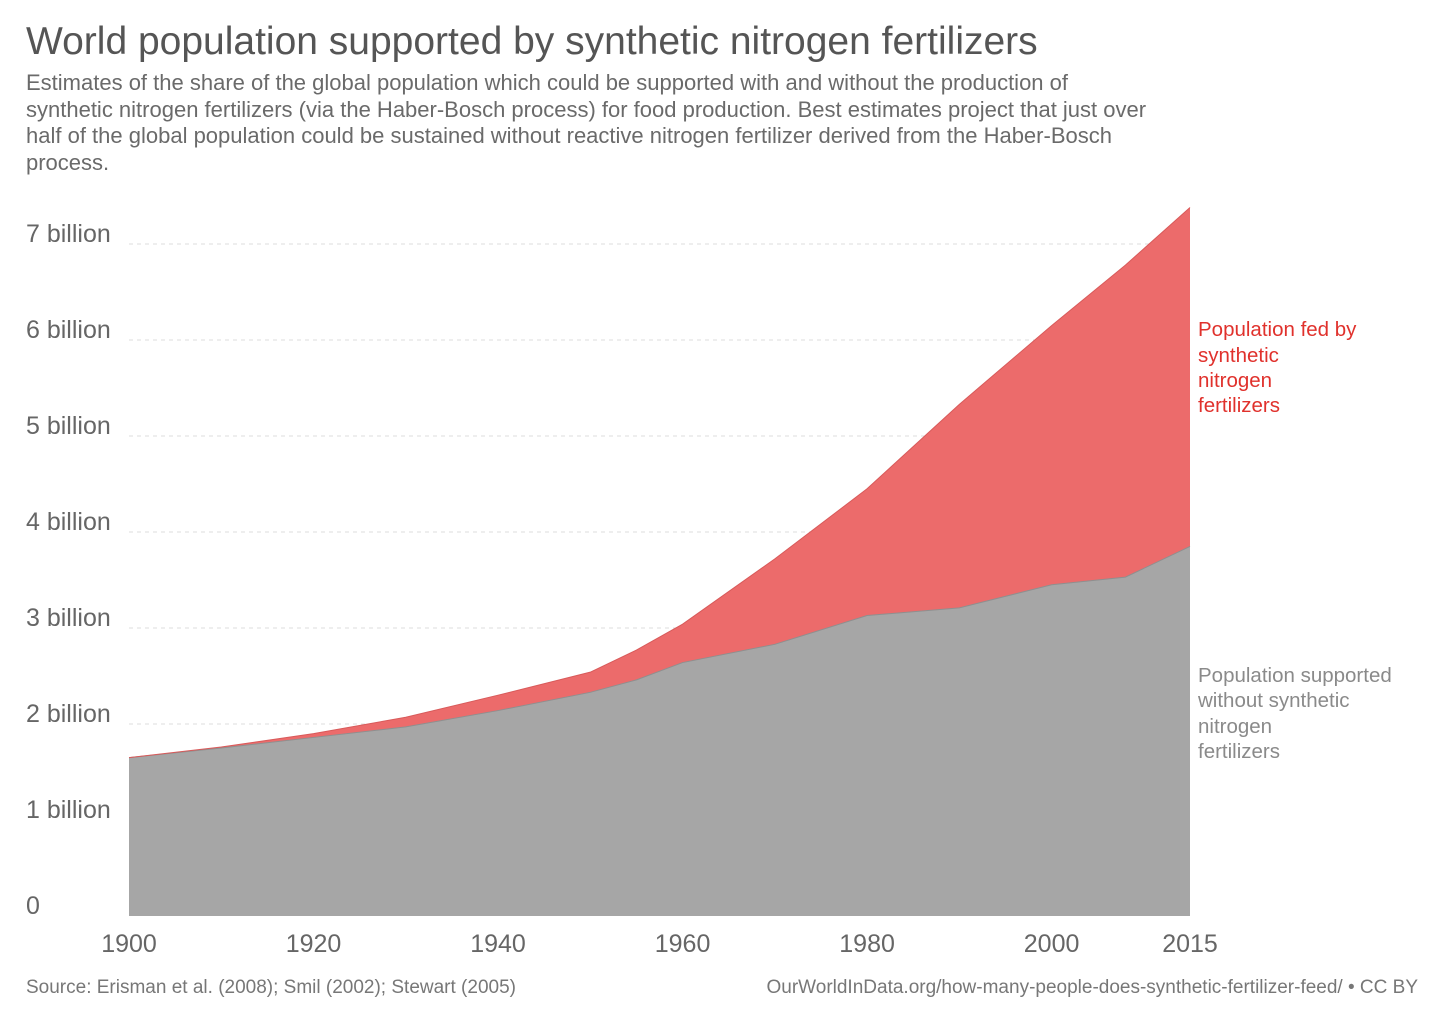 The image size is (1456, 1028). Describe the element at coordinates (68, 426) in the screenshot. I see `y-tick-label: 5 billion` at that location.